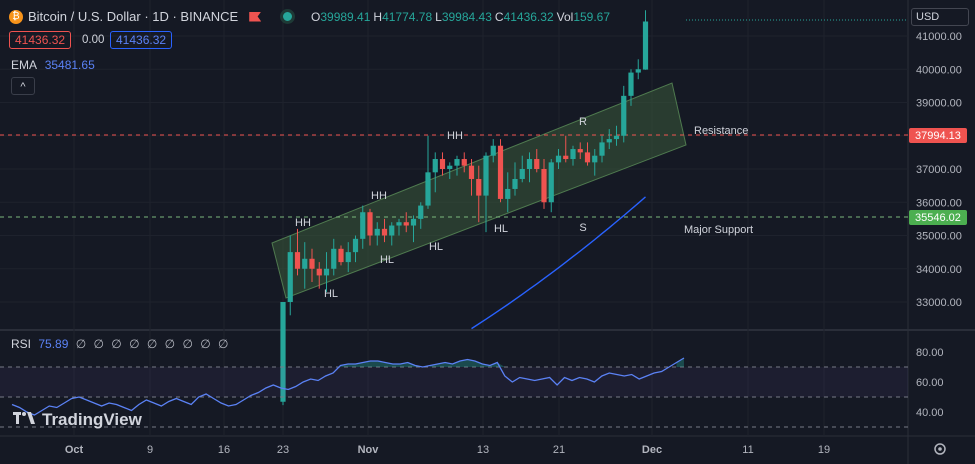 The width and height of the screenshot is (975, 464). What do you see at coordinates (721, 131) in the screenshot?
I see `resistance-text: Resistance` at bounding box center [721, 131].